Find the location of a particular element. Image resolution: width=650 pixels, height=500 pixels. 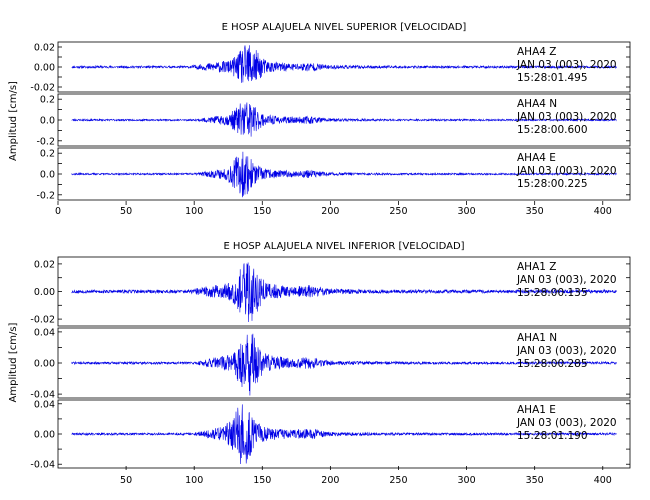

station-label: AHA1 Z is located at coordinates (536, 267).